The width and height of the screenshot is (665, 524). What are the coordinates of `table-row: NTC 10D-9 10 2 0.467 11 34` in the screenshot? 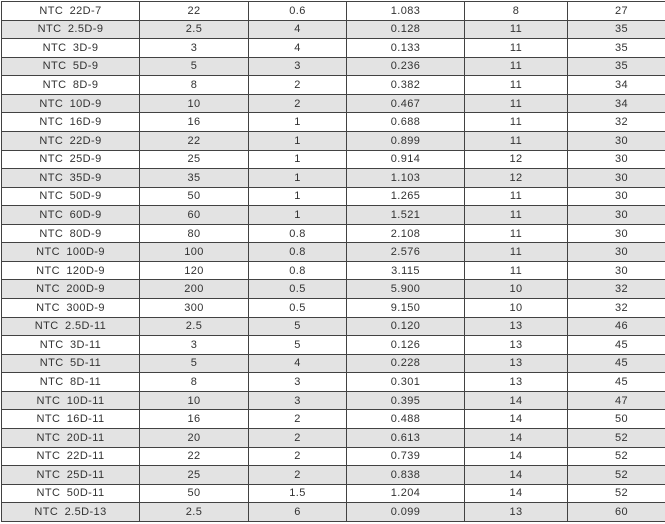 It's located at (333, 103).